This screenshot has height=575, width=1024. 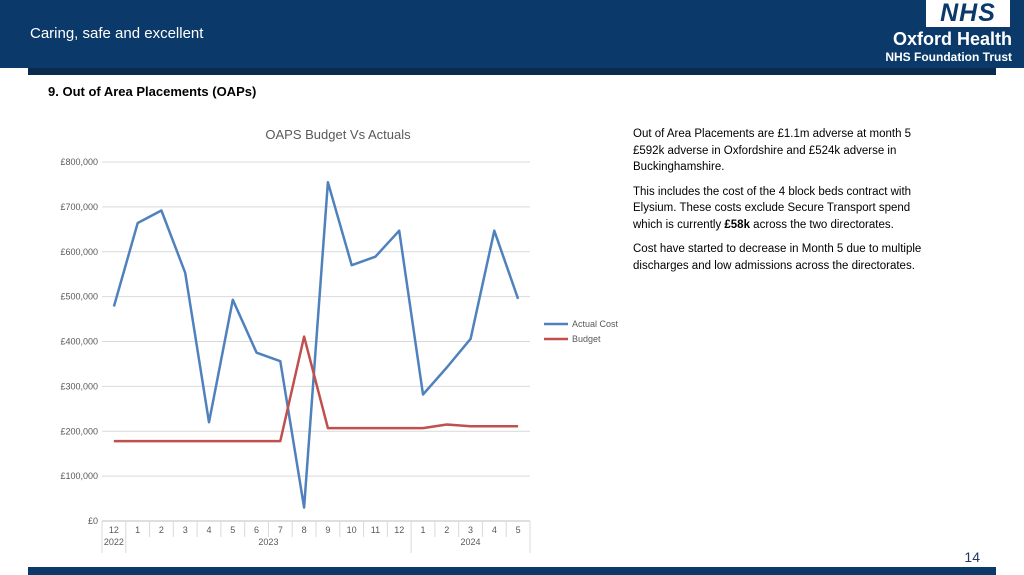 I want to click on org-subtitle: NHS Foundation Trust, so click(x=948, y=57).